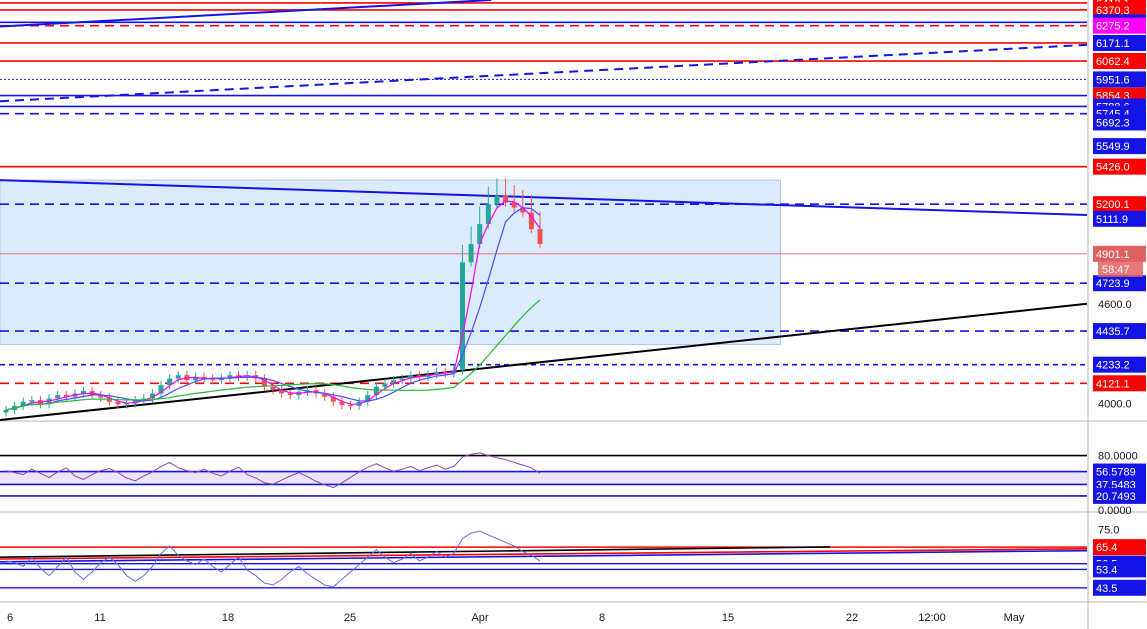  I want to click on price-badge-label: 4435.7, so click(1113, 332).